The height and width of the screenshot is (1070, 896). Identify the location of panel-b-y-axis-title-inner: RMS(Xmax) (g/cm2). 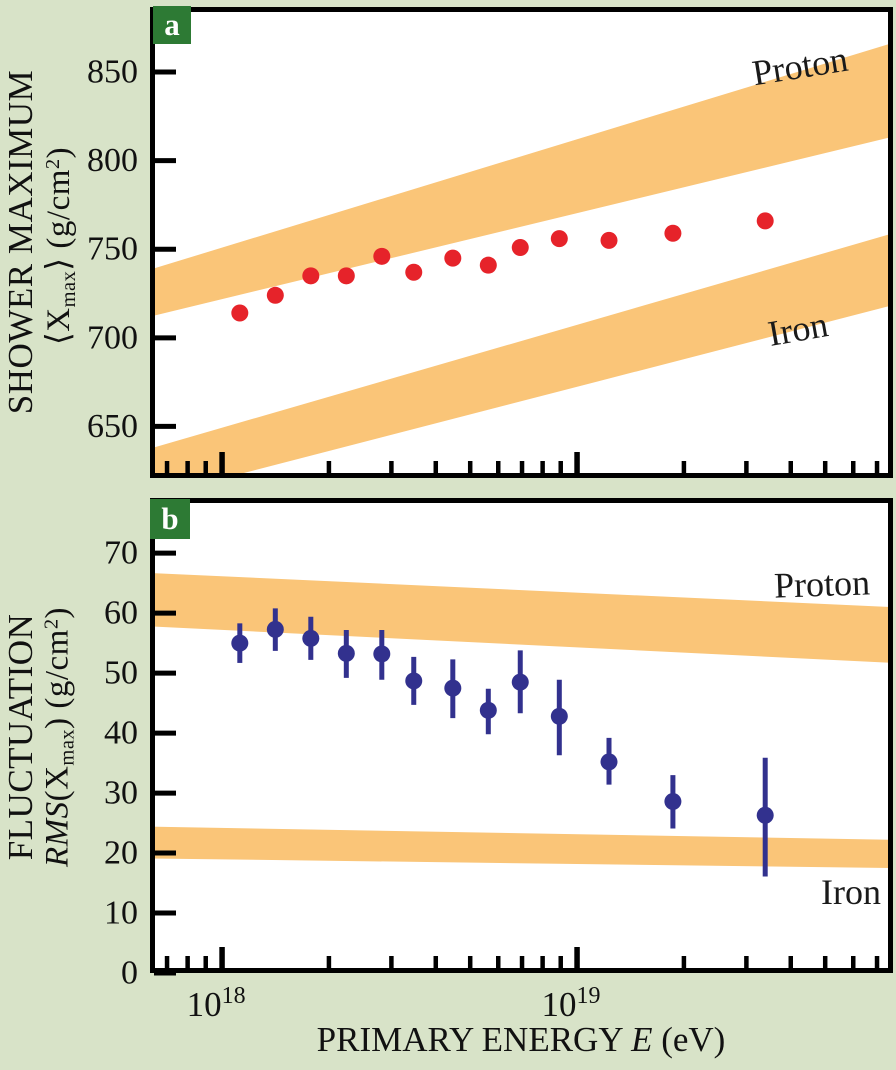
(59, 737).